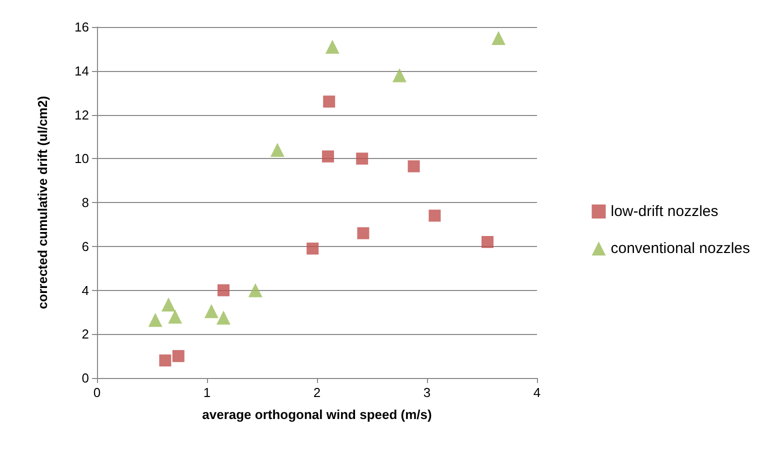 This screenshot has width=775, height=460. I want to click on legend-label: conventional nozzles, so click(680, 248).